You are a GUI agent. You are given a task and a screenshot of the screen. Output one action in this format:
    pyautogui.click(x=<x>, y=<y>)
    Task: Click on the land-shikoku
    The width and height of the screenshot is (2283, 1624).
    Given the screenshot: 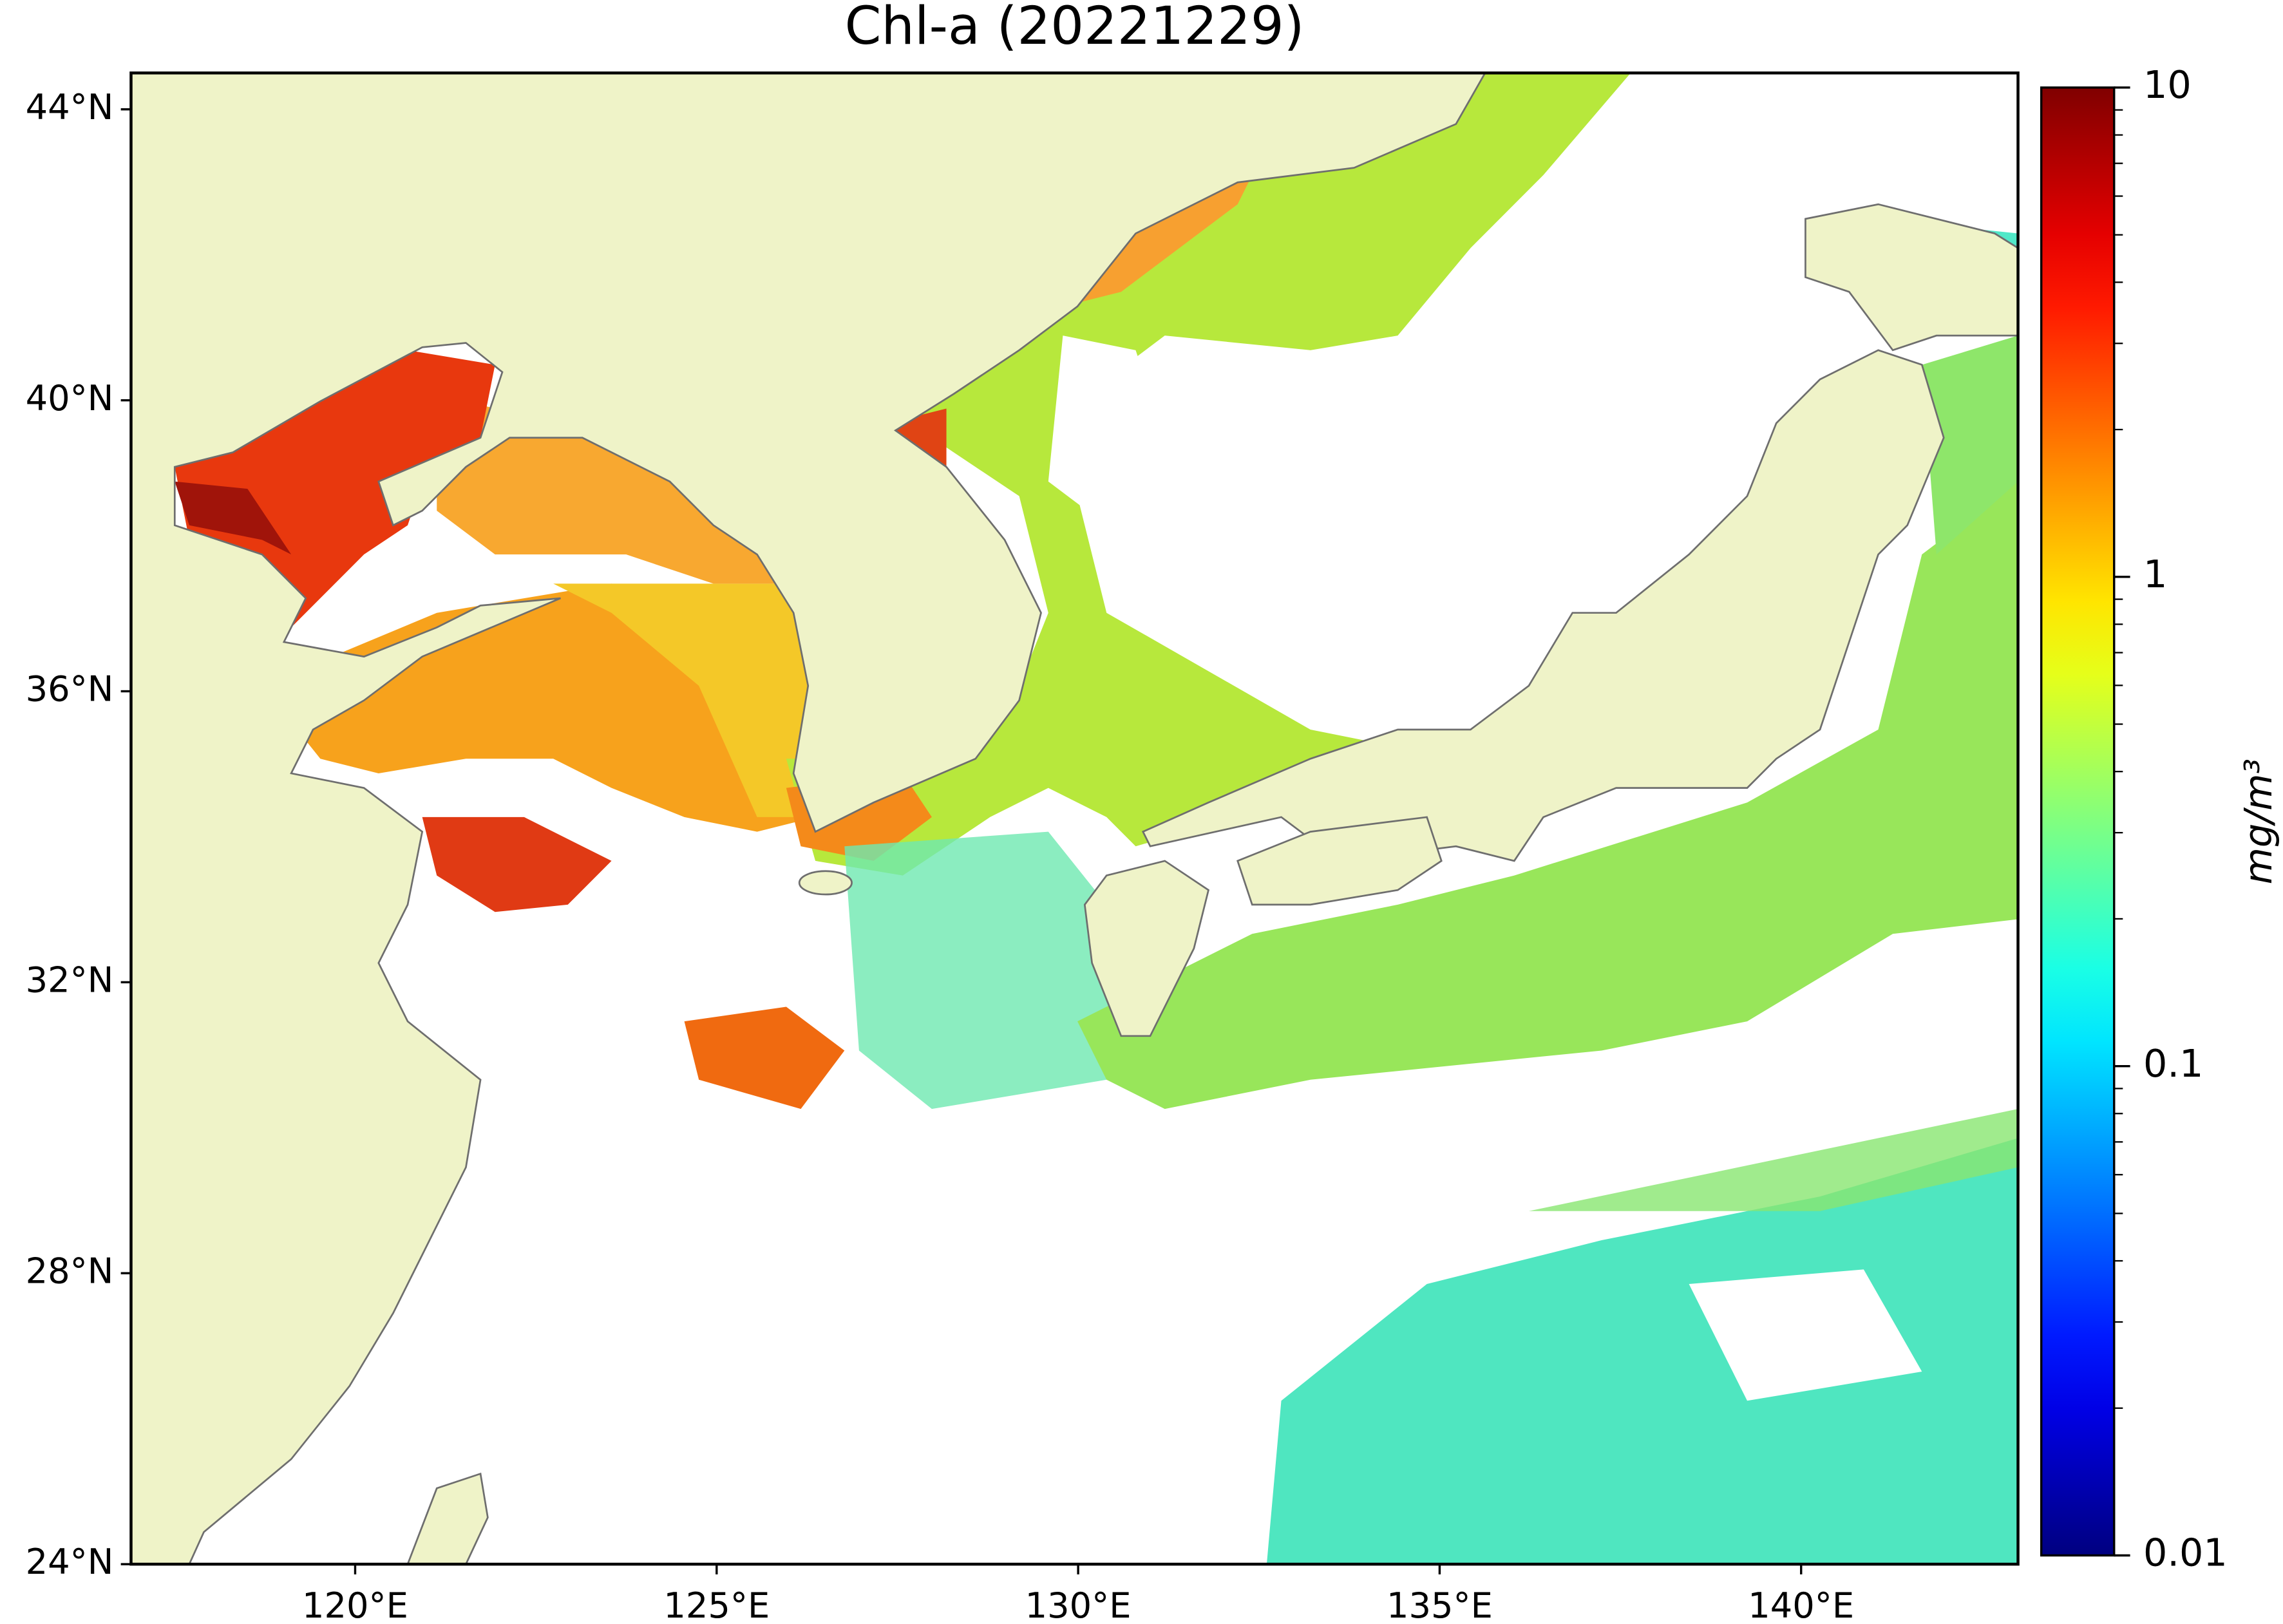 What is the action you would take?
    pyautogui.click(x=1339, y=861)
    